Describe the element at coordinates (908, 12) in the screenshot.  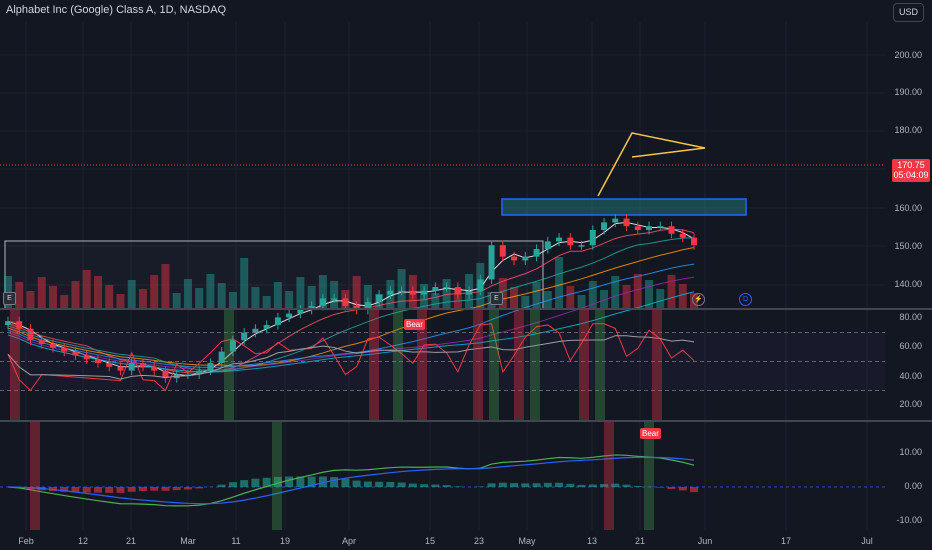
I see `currency-button: USD` at that location.